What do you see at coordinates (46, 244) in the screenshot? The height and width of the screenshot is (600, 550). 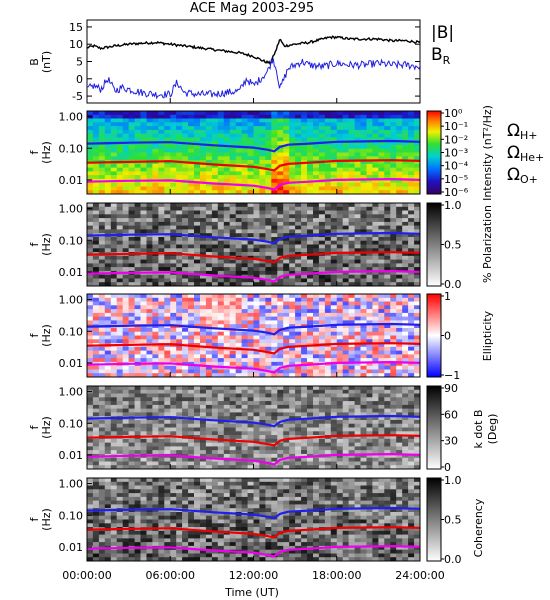 I see `polarization-ylabel-bottom: (Hz)` at bounding box center [46, 244].